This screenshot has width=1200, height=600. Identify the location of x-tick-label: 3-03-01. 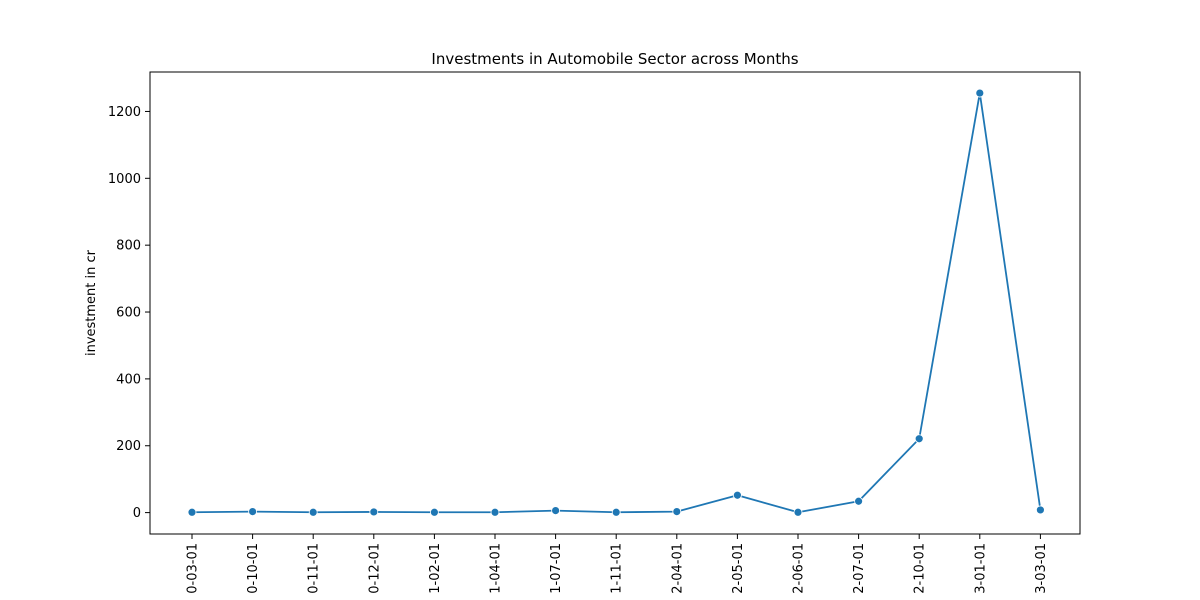
(1041, 568).